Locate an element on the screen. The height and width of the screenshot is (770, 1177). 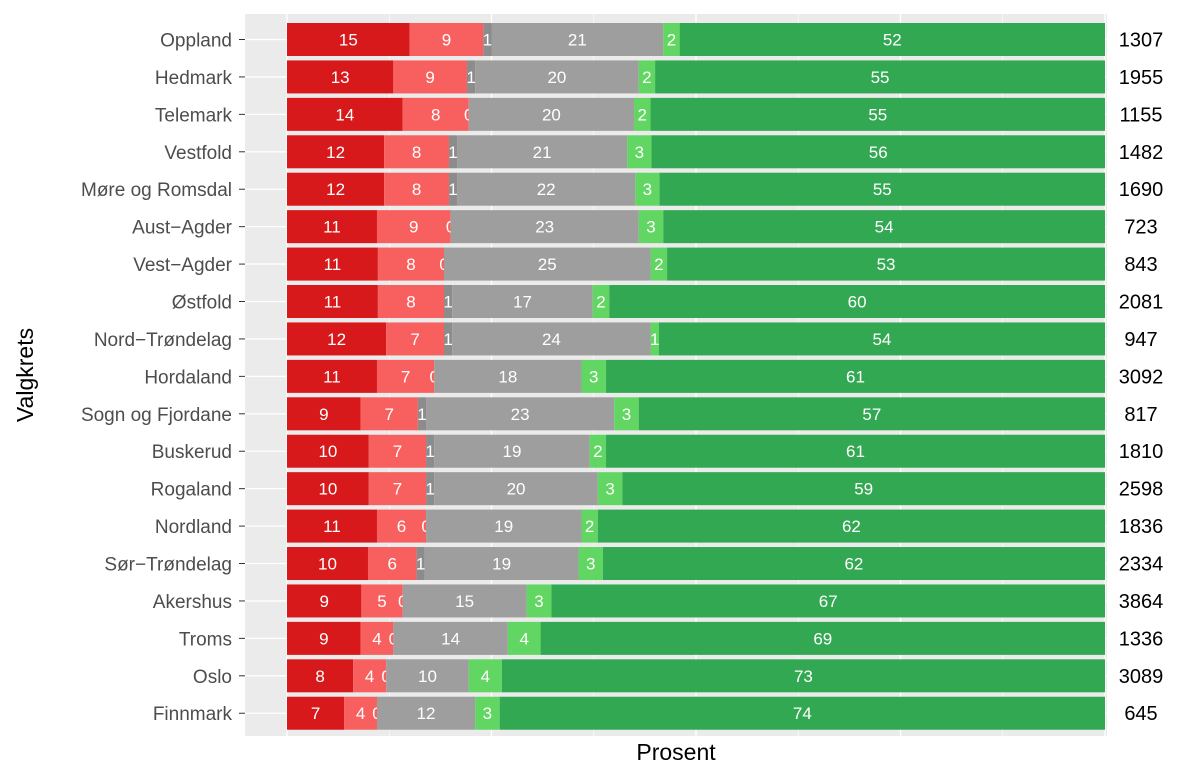
sample-size-label: 3089 is located at coordinates (1141, 677).